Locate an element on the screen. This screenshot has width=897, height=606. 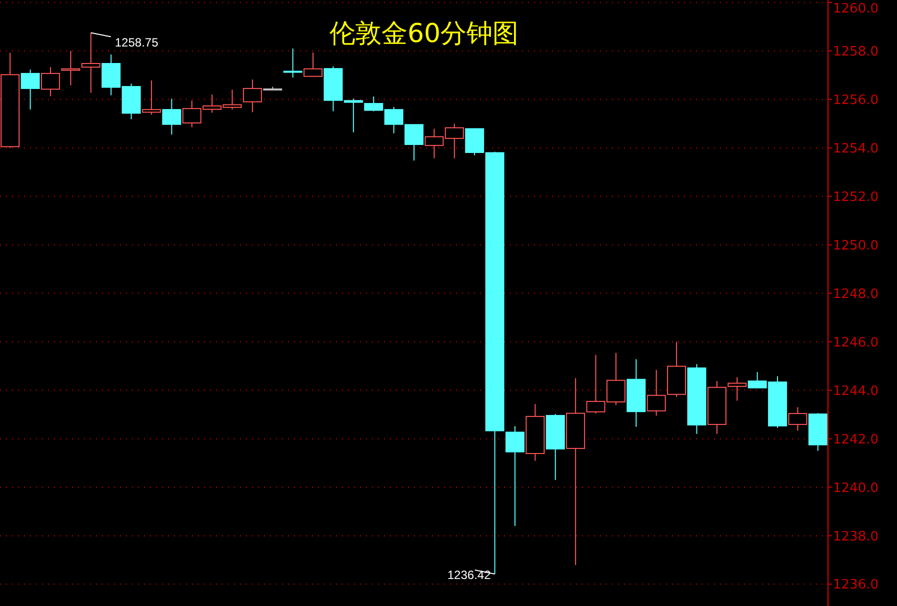
y-tick-label: 1246.0 is located at coordinates (855, 342).